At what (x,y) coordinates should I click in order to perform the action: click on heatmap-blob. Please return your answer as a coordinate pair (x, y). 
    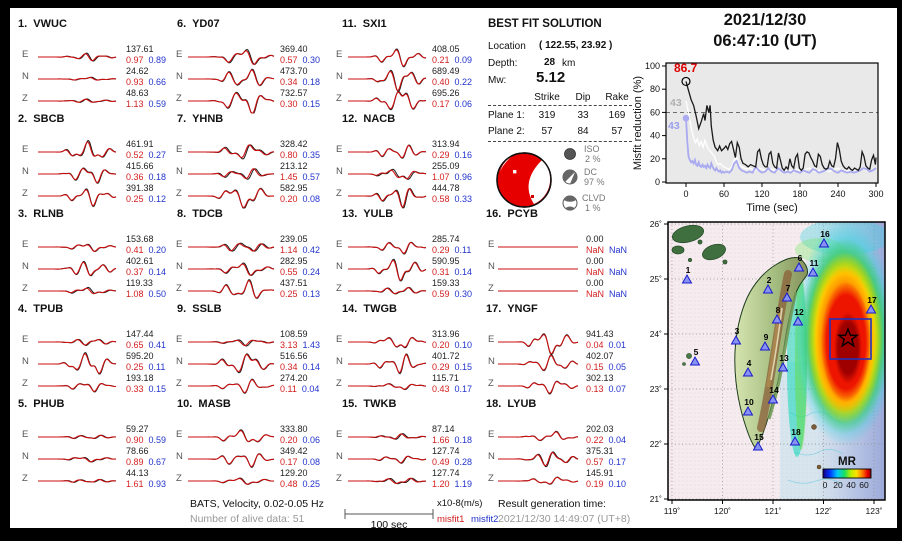
    Looking at the image, I should click on (836, 339).